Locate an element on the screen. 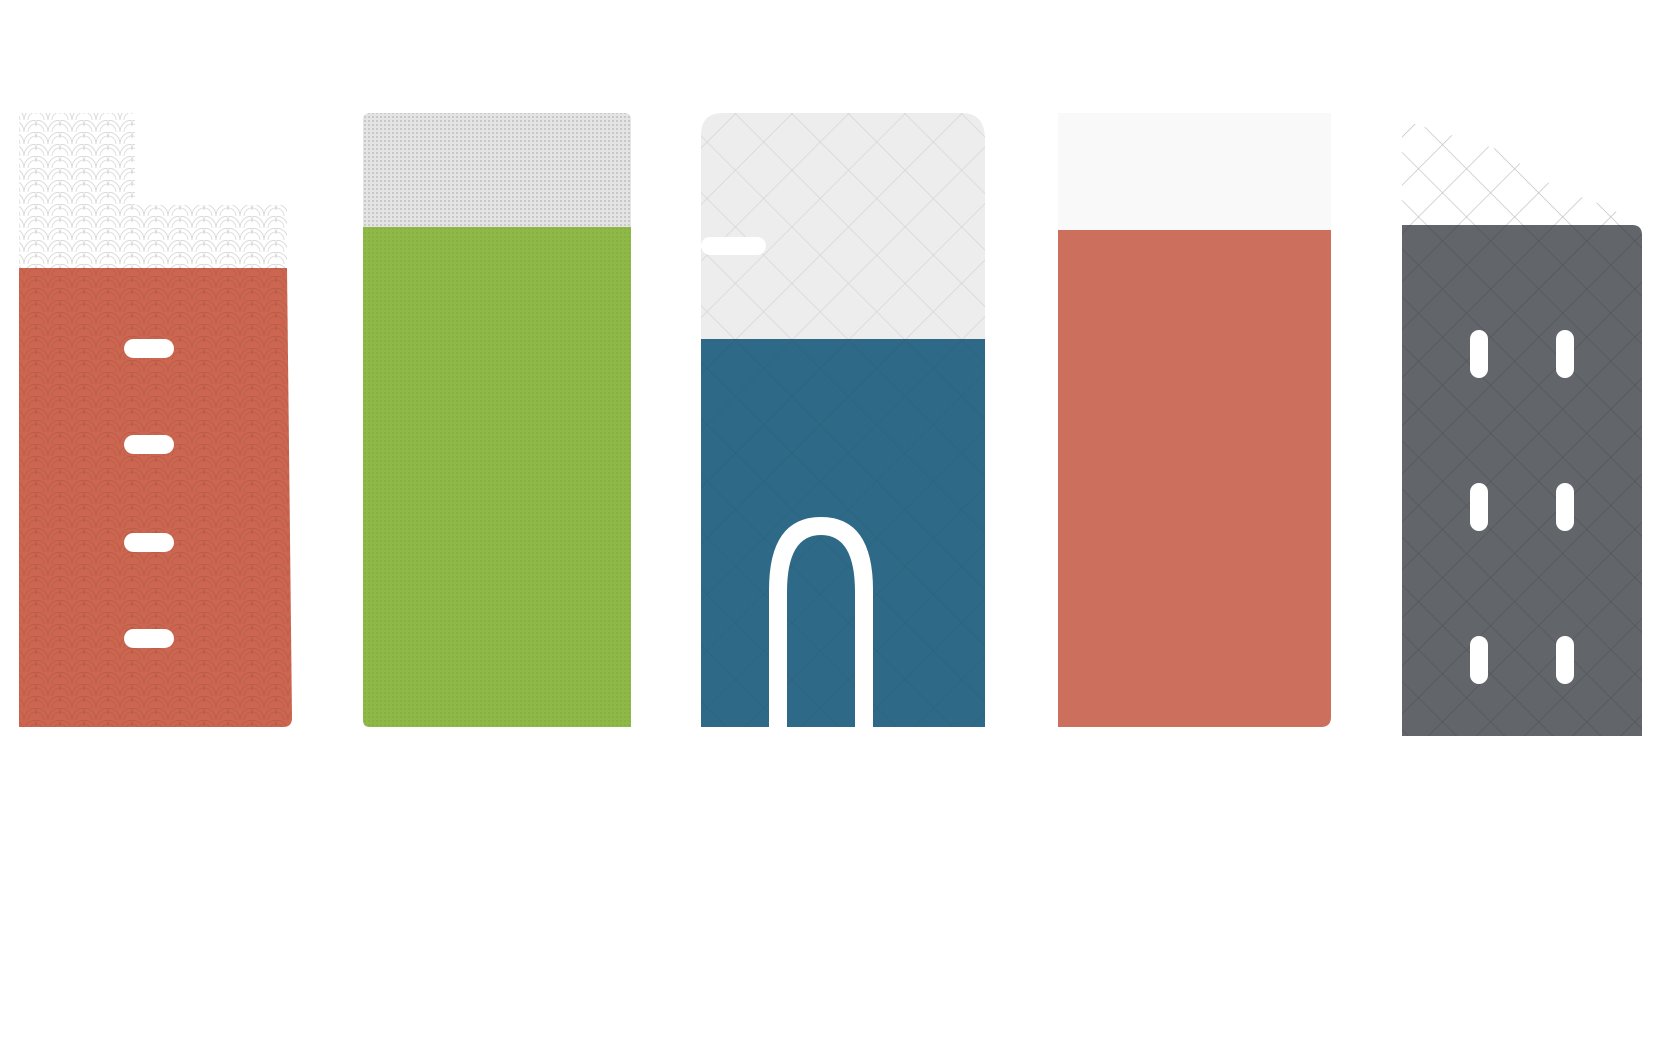  building-4-roof-shadow is located at coordinates (1194, 171).